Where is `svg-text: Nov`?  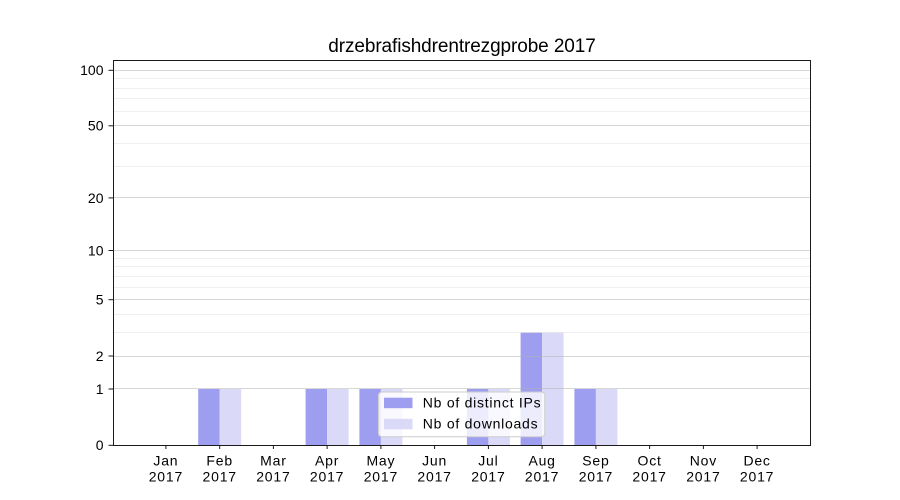
svg-text: Nov is located at coordinates (703, 461).